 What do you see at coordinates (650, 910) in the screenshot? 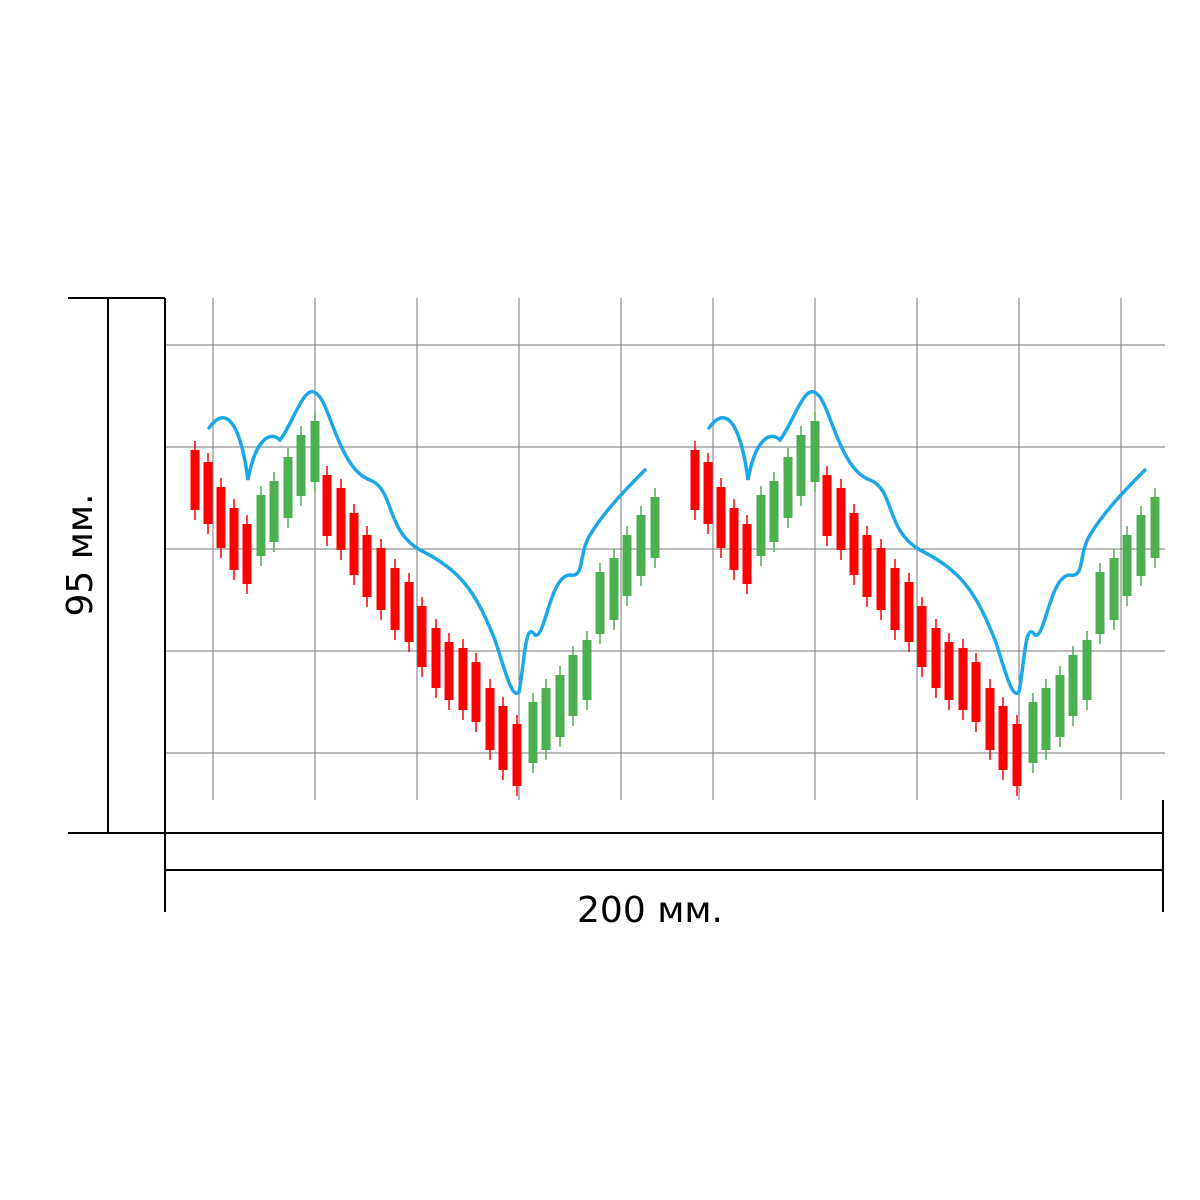
I see `width-label: 200 мм.` at bounding box center [650, 910].